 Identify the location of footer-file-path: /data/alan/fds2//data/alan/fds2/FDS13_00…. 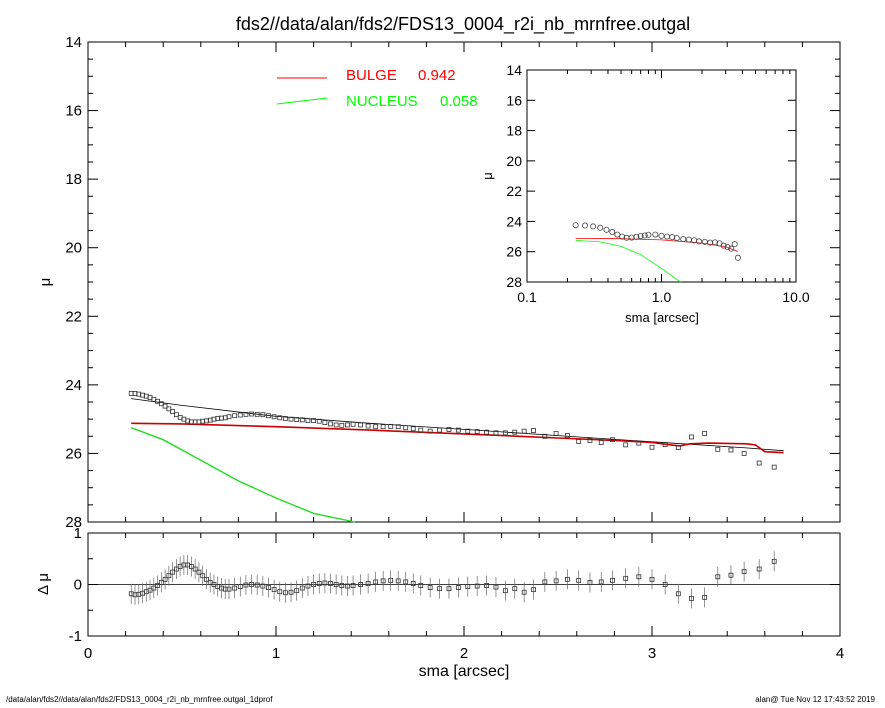
(139, 699).